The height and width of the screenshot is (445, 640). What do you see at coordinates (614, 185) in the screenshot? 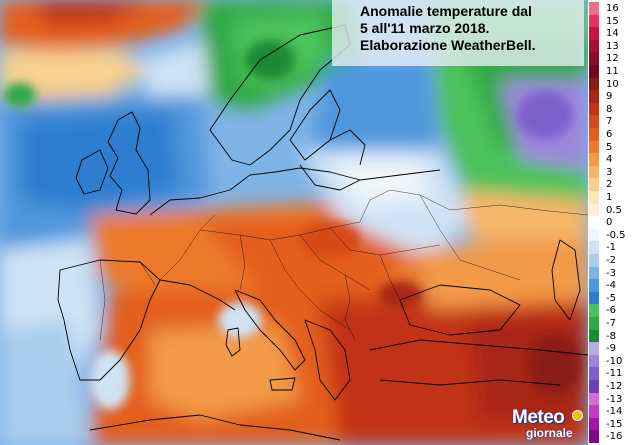
I see `scale-row: 2` at bounding box center [614, 185].